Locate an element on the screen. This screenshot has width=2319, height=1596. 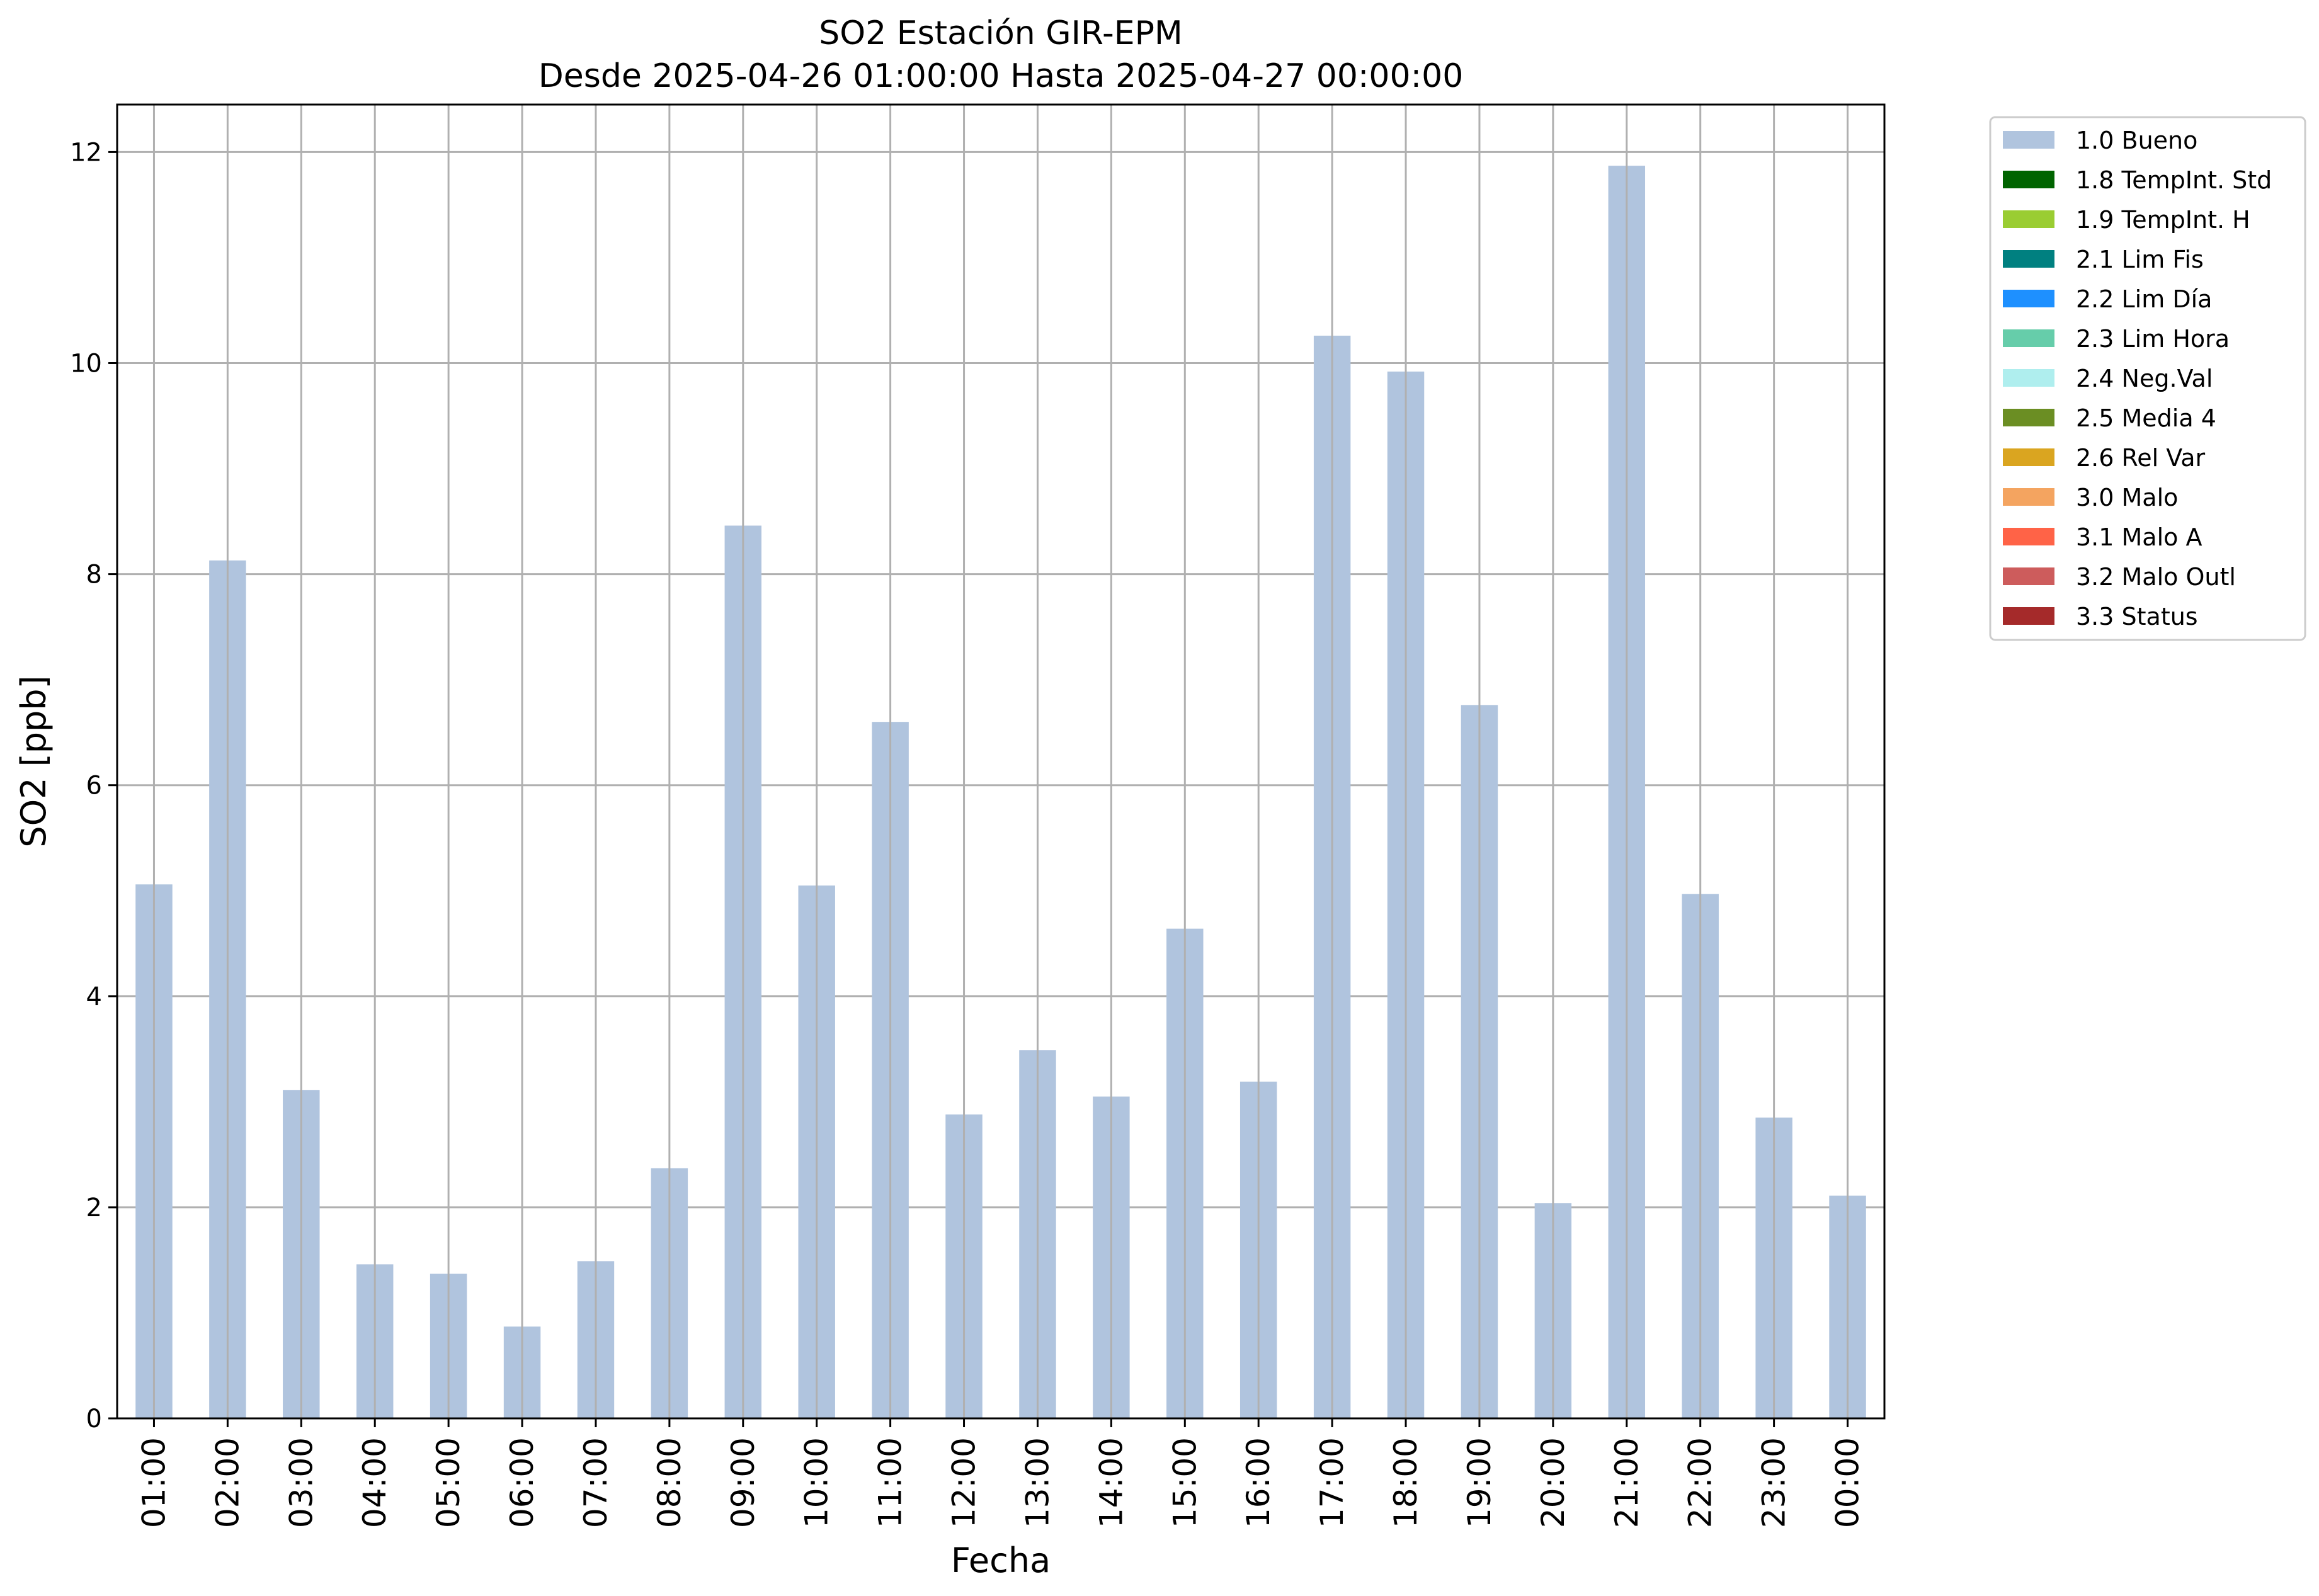
y-tick-label: 6 is located at coordinates (94, 786).